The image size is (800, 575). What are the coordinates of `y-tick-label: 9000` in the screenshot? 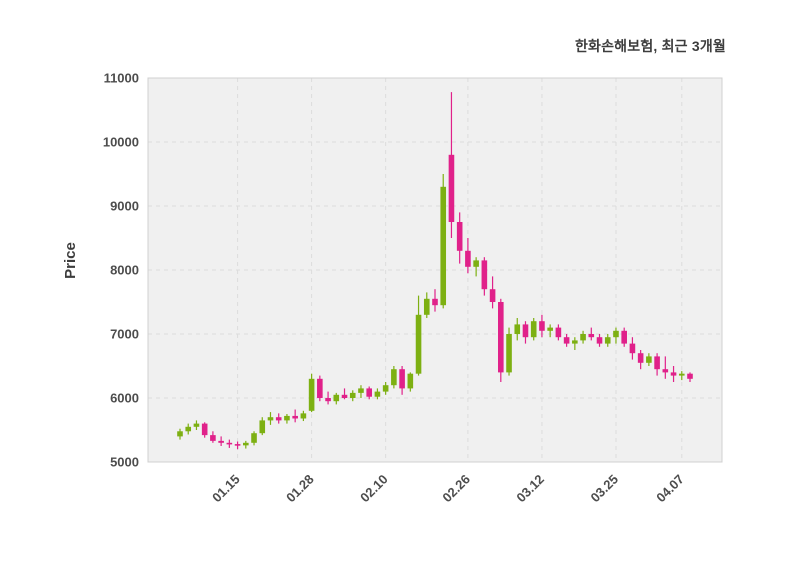 It's located at (124, 206).